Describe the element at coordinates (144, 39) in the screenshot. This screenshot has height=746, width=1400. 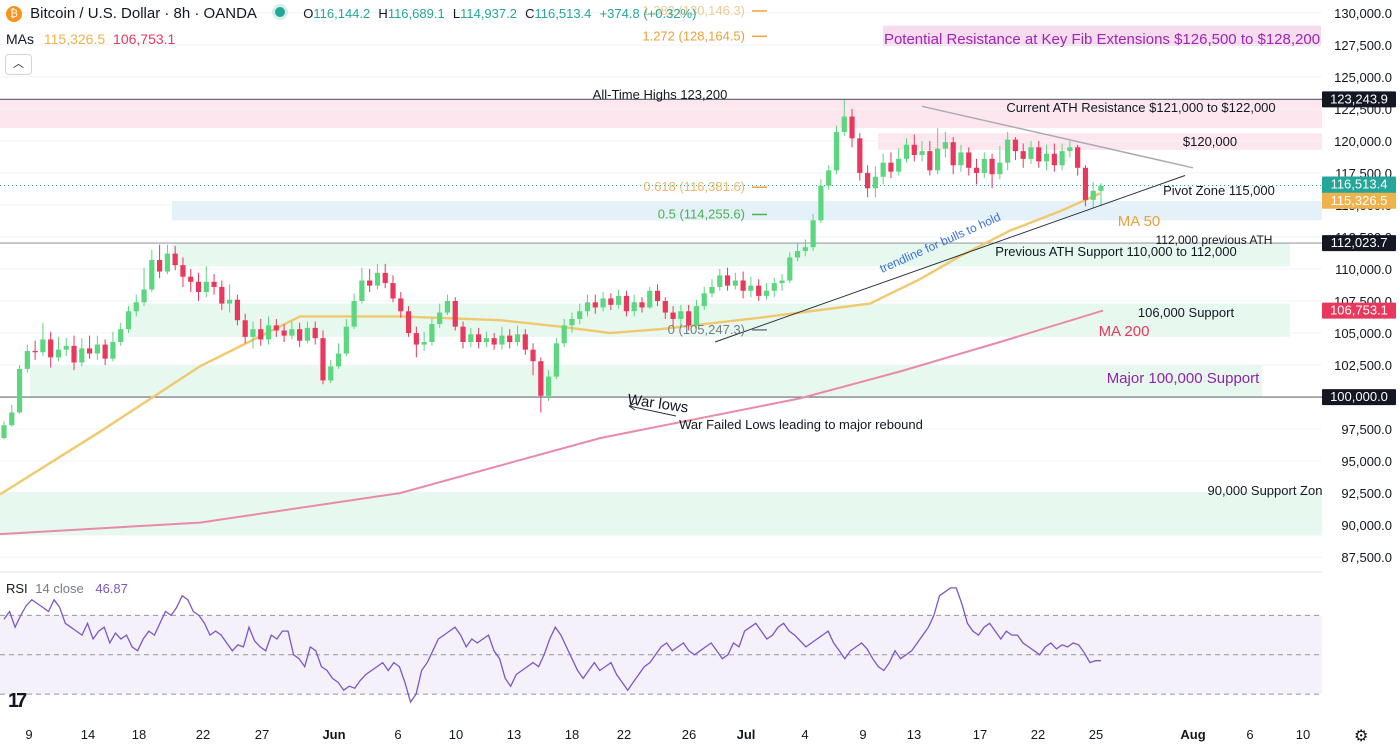
I see `ma200-legend-value: 106,753.1` at that location.